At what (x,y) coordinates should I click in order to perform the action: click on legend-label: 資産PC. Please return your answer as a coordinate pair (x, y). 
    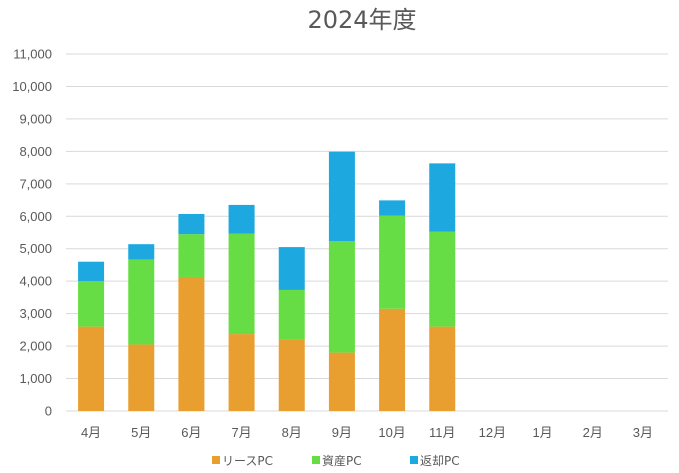
    Looking at the image, I should click on (342, 460).